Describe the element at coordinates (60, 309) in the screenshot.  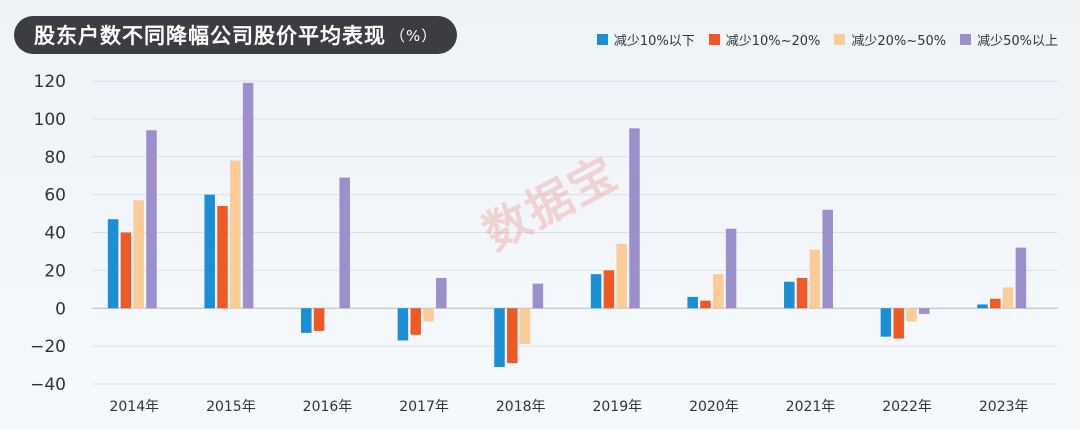
I see `y-tick-label: 0` at that location.